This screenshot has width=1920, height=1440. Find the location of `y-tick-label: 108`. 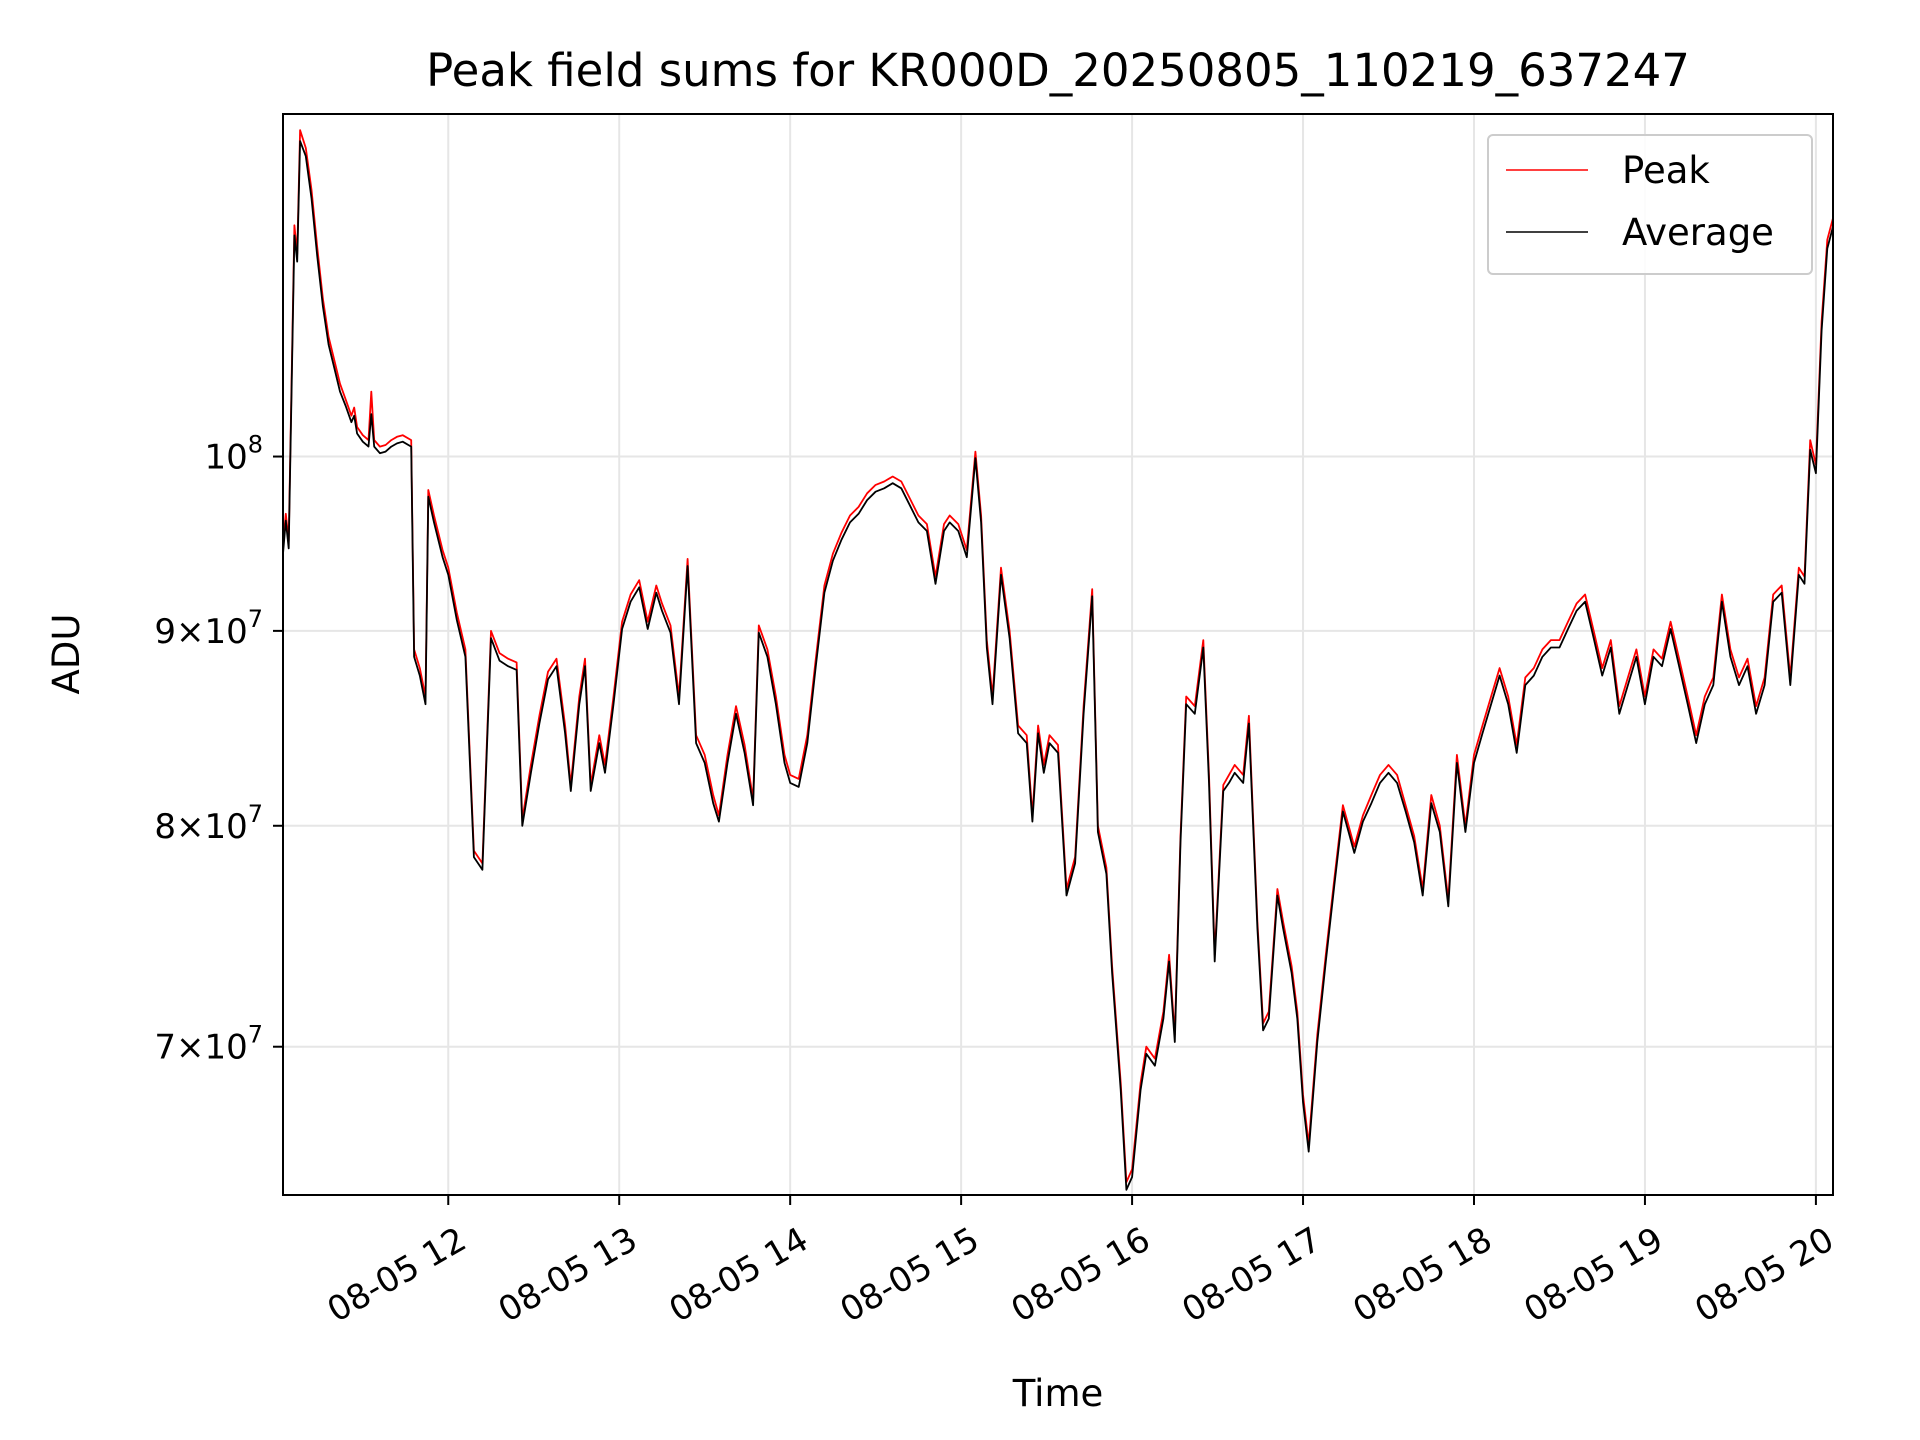

y-tick-label: 108 is located at coordinates (233, 454).